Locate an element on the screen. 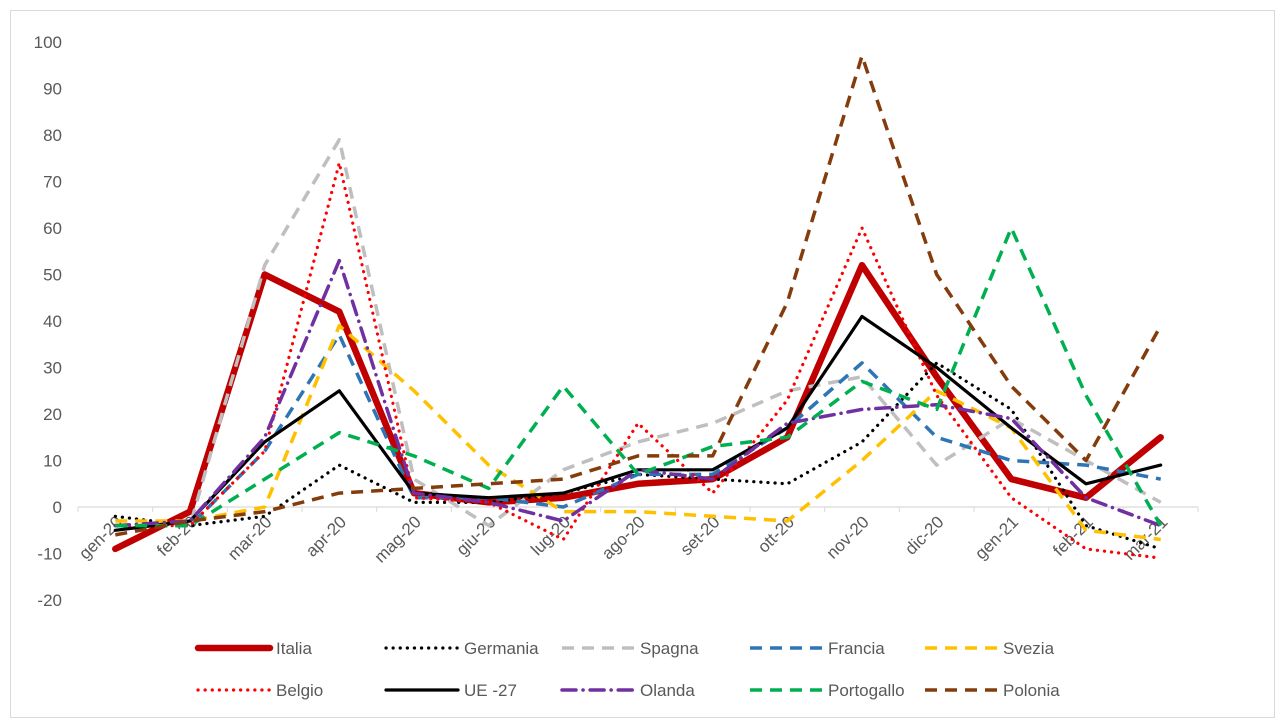 The image size is (1279, 720). x-tick-label: apr-20 is located at coordinates (326, 536).